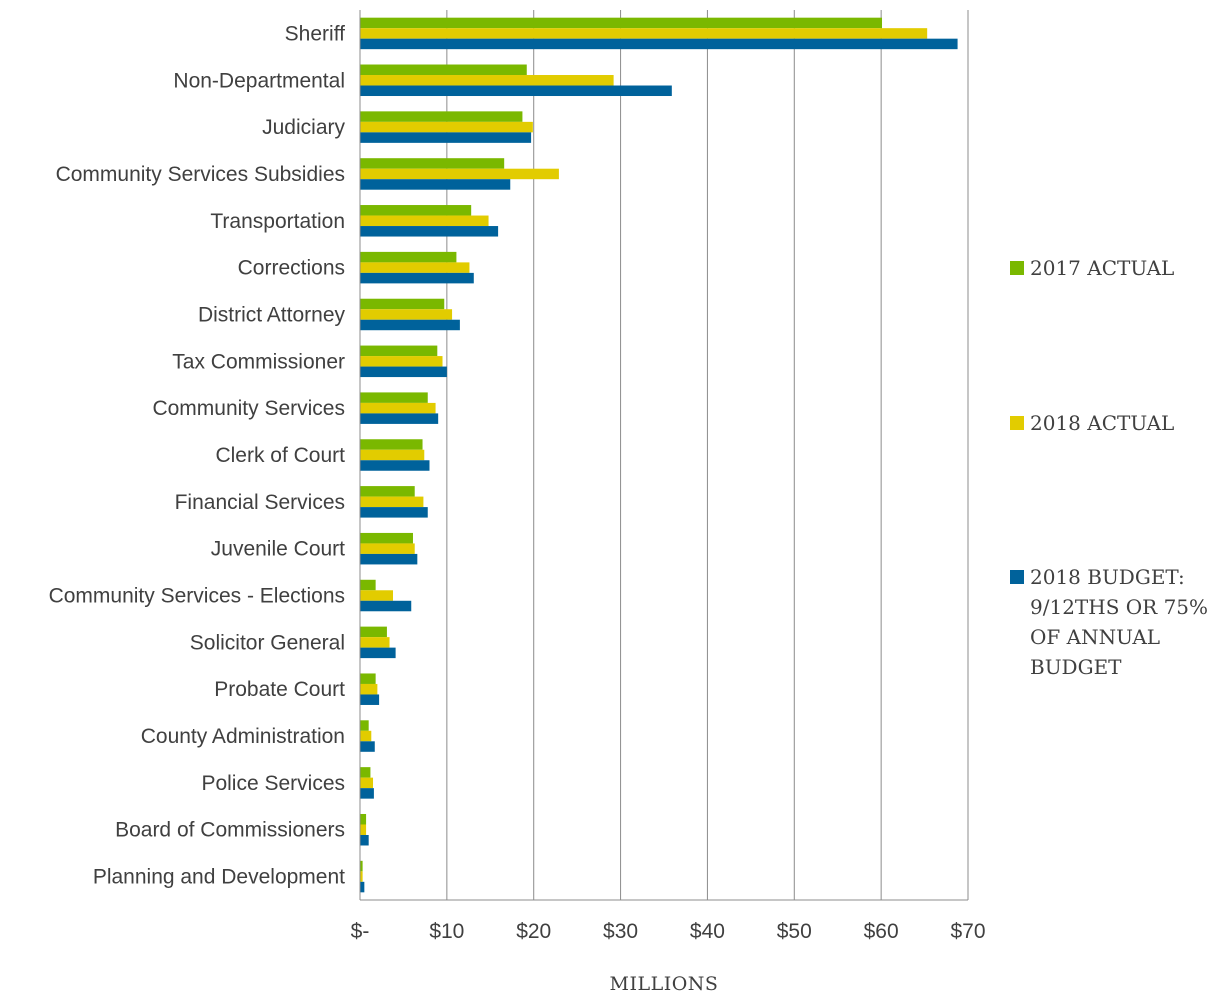 This screenshot has width=1221, height=994. I want to click on category-label: Corrections, so click(291, 268).